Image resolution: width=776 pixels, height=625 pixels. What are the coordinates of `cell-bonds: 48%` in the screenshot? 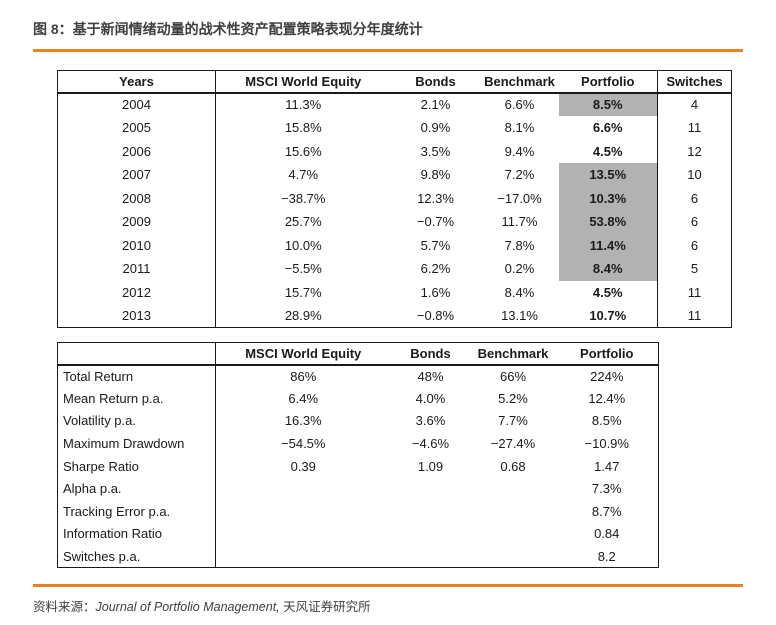 It's located at (430, 376).